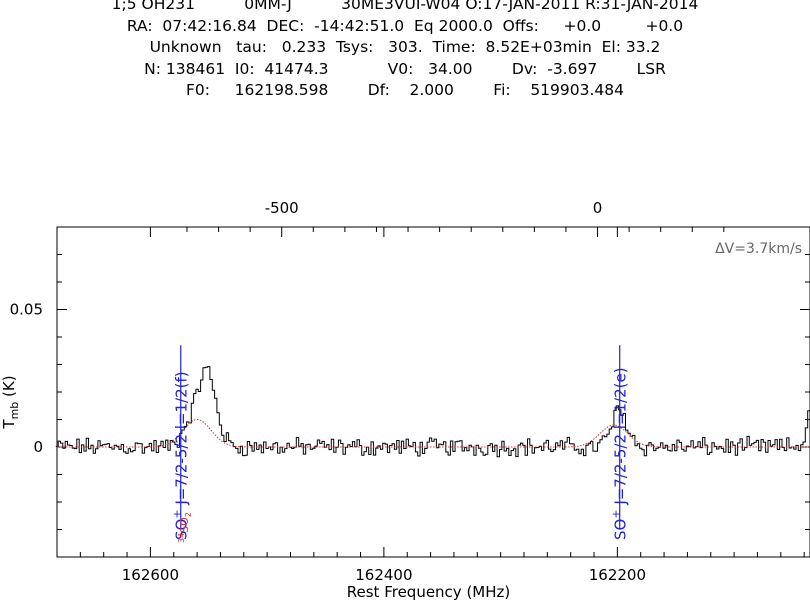  I want to click on y-axis-label: Tmb (K), so click(10, 402).